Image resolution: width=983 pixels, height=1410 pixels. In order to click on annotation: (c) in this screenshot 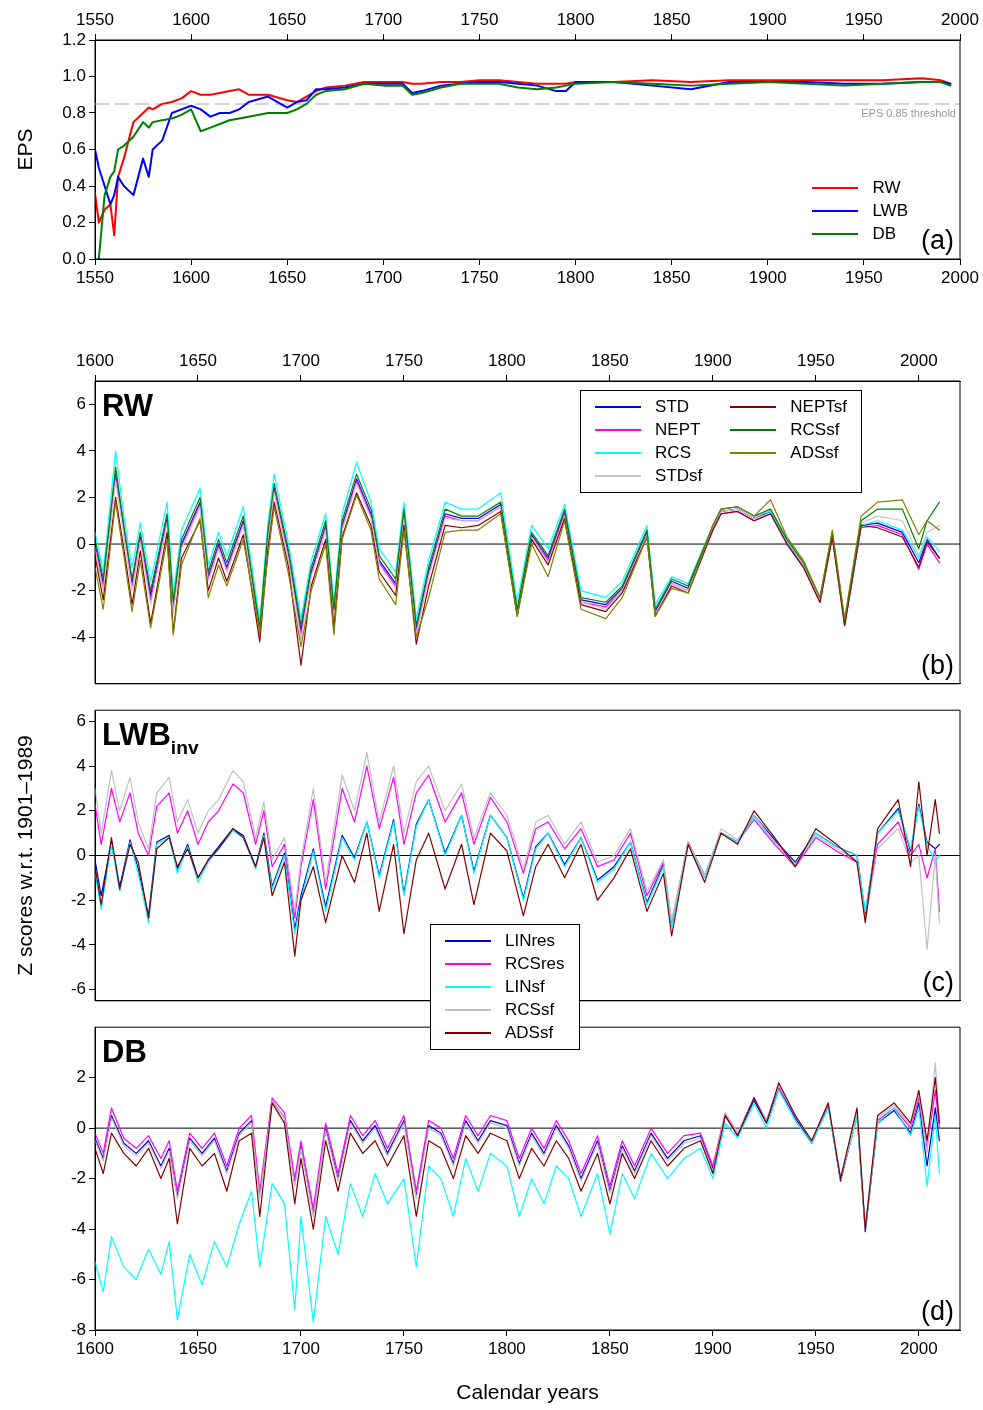, I will do `click(938, 981)`.